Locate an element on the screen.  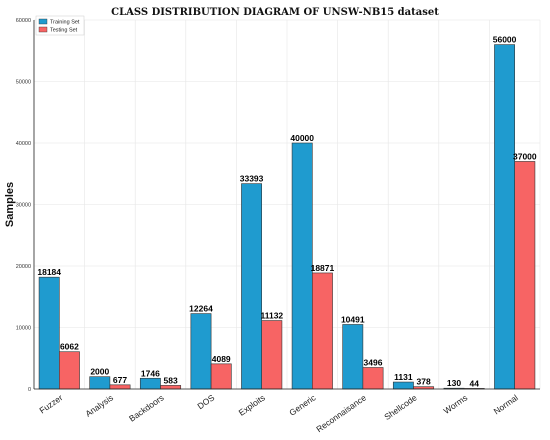
data-label: 677 is located at coordinates (120, 380).